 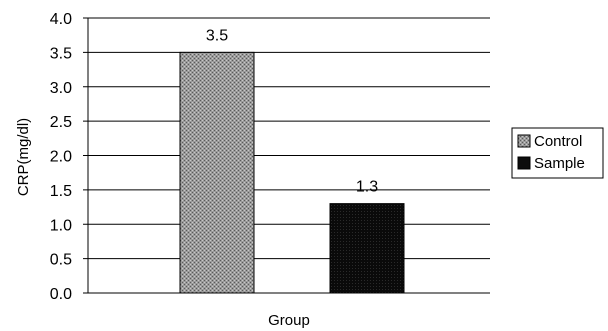 What do you see at coordinates (61, 260) in the screenshot?
I see `y-tick-label: 0.5` at bounding box center [61, 260].